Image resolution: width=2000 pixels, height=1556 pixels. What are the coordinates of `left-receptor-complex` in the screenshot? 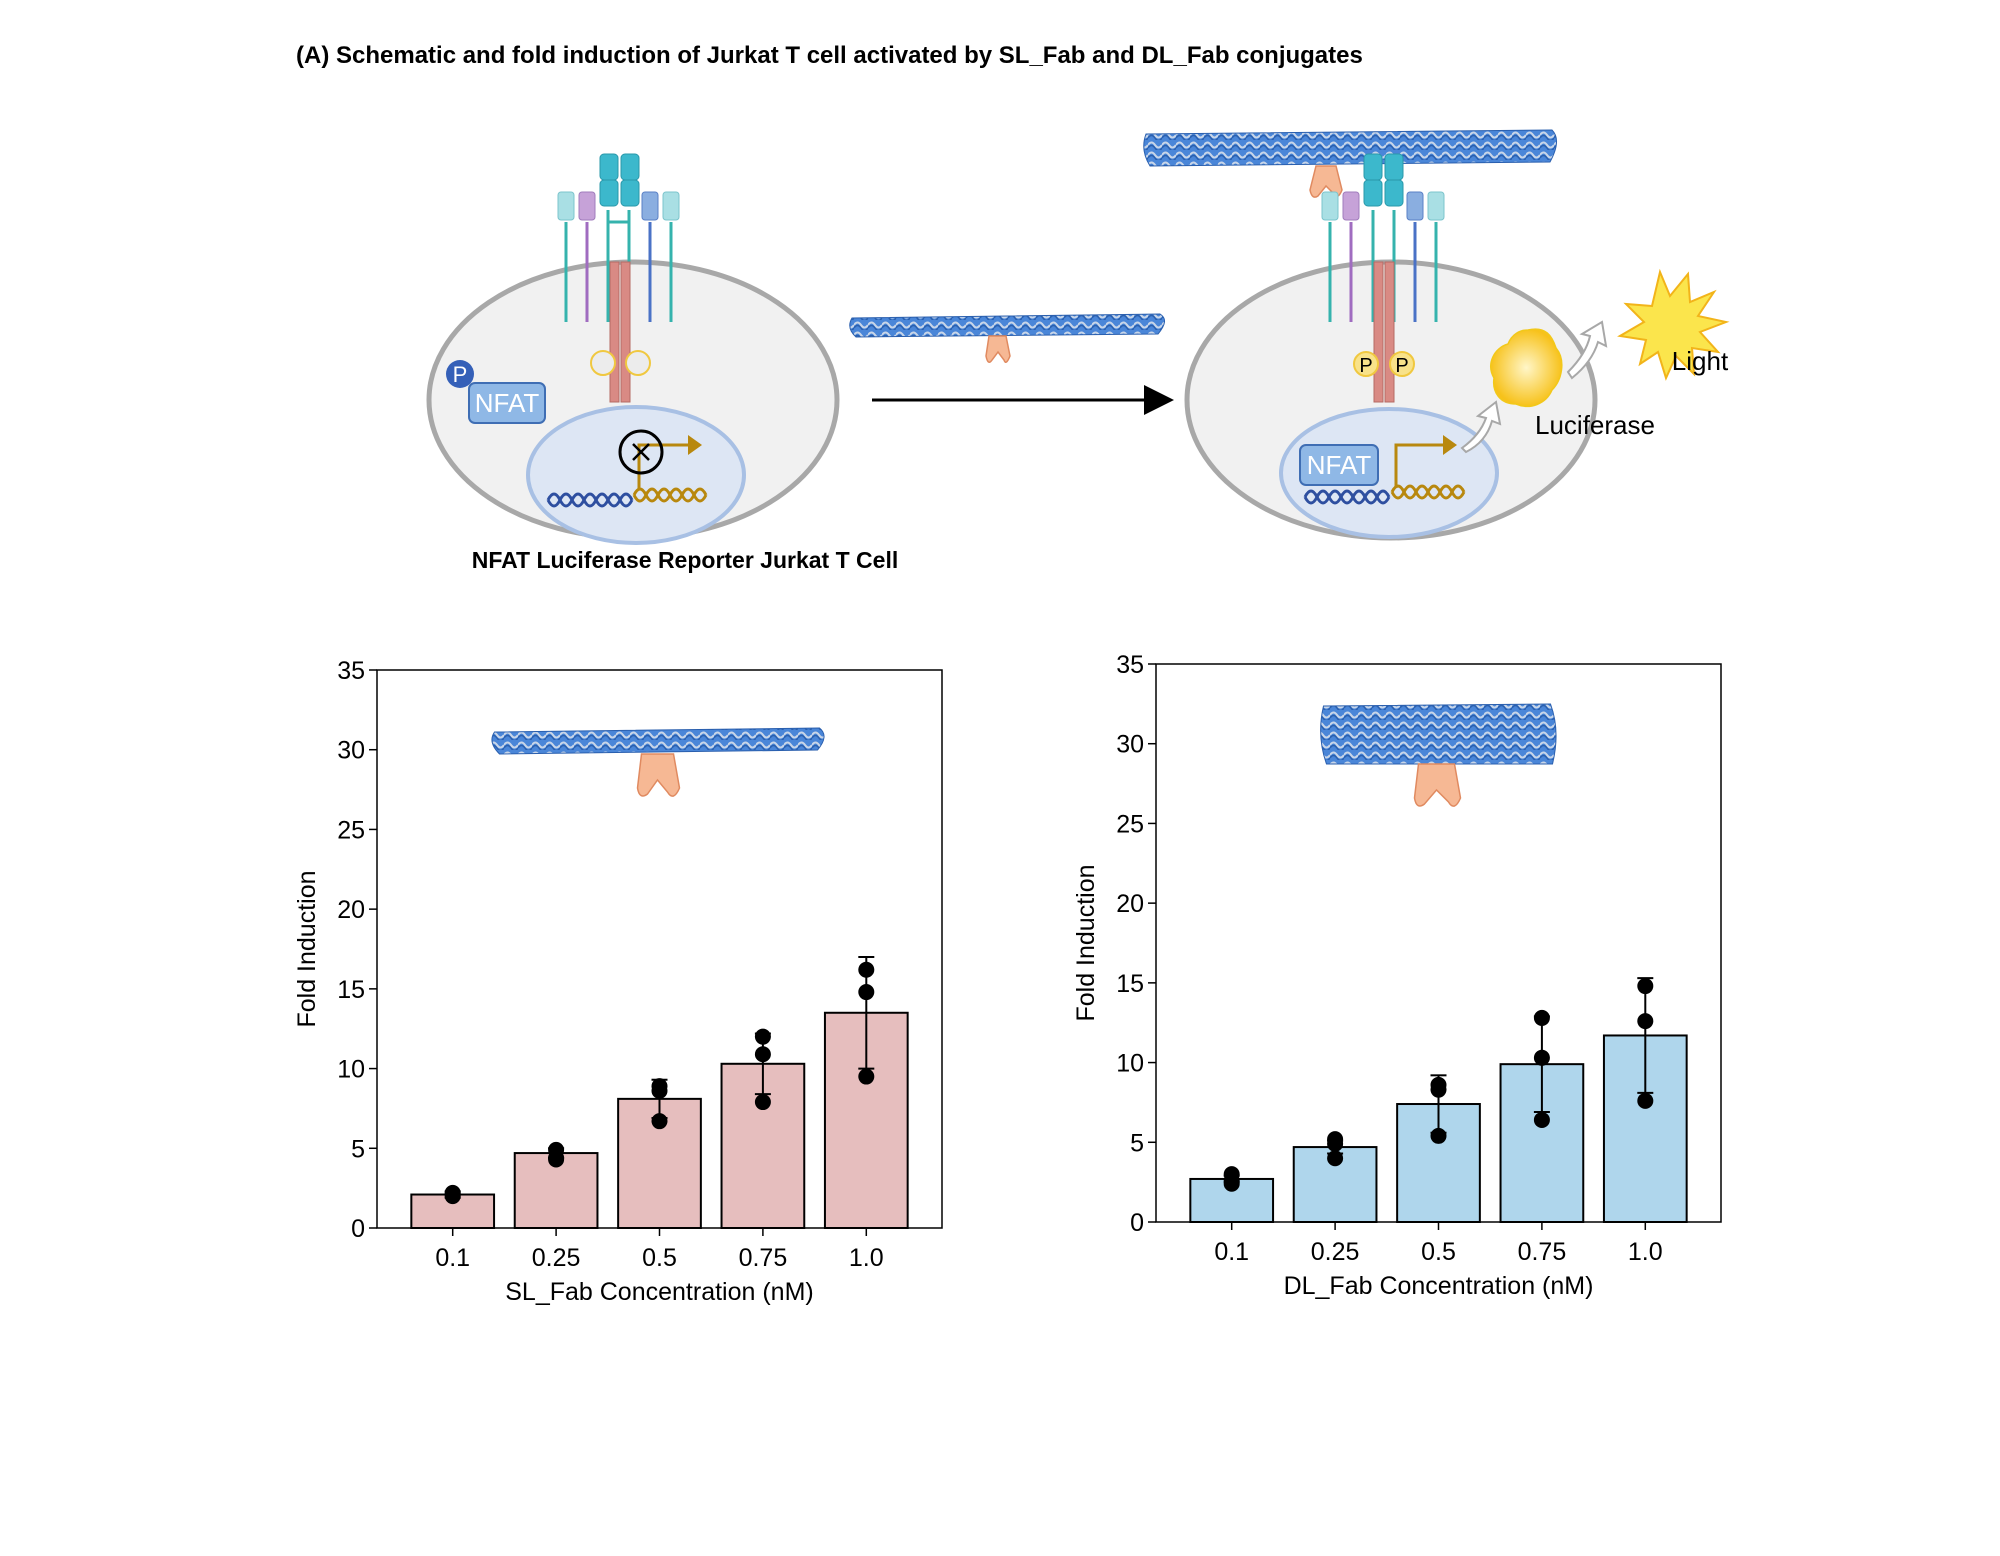 It's located at (618, 278).